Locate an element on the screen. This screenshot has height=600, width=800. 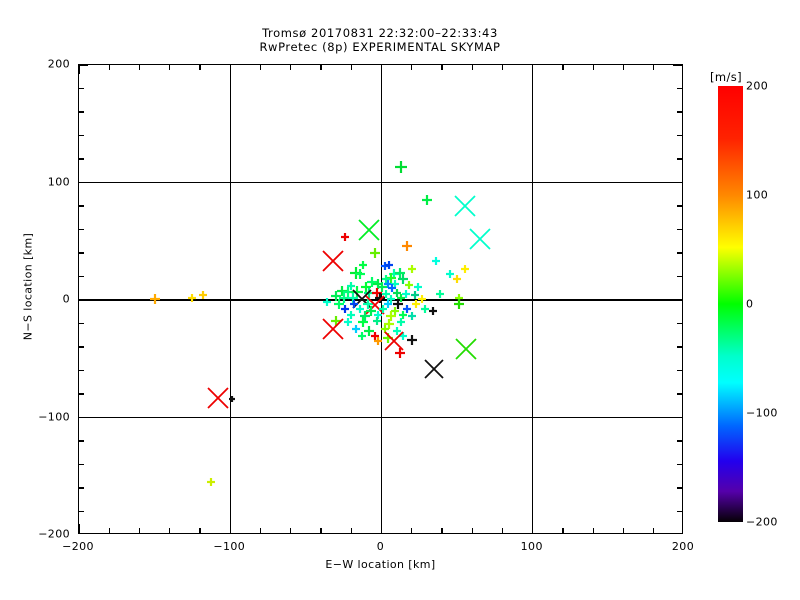
title-line-2: RwPretec (8p) EXPERIMENTAL SKYMAP is located at coordinates (380, 47).